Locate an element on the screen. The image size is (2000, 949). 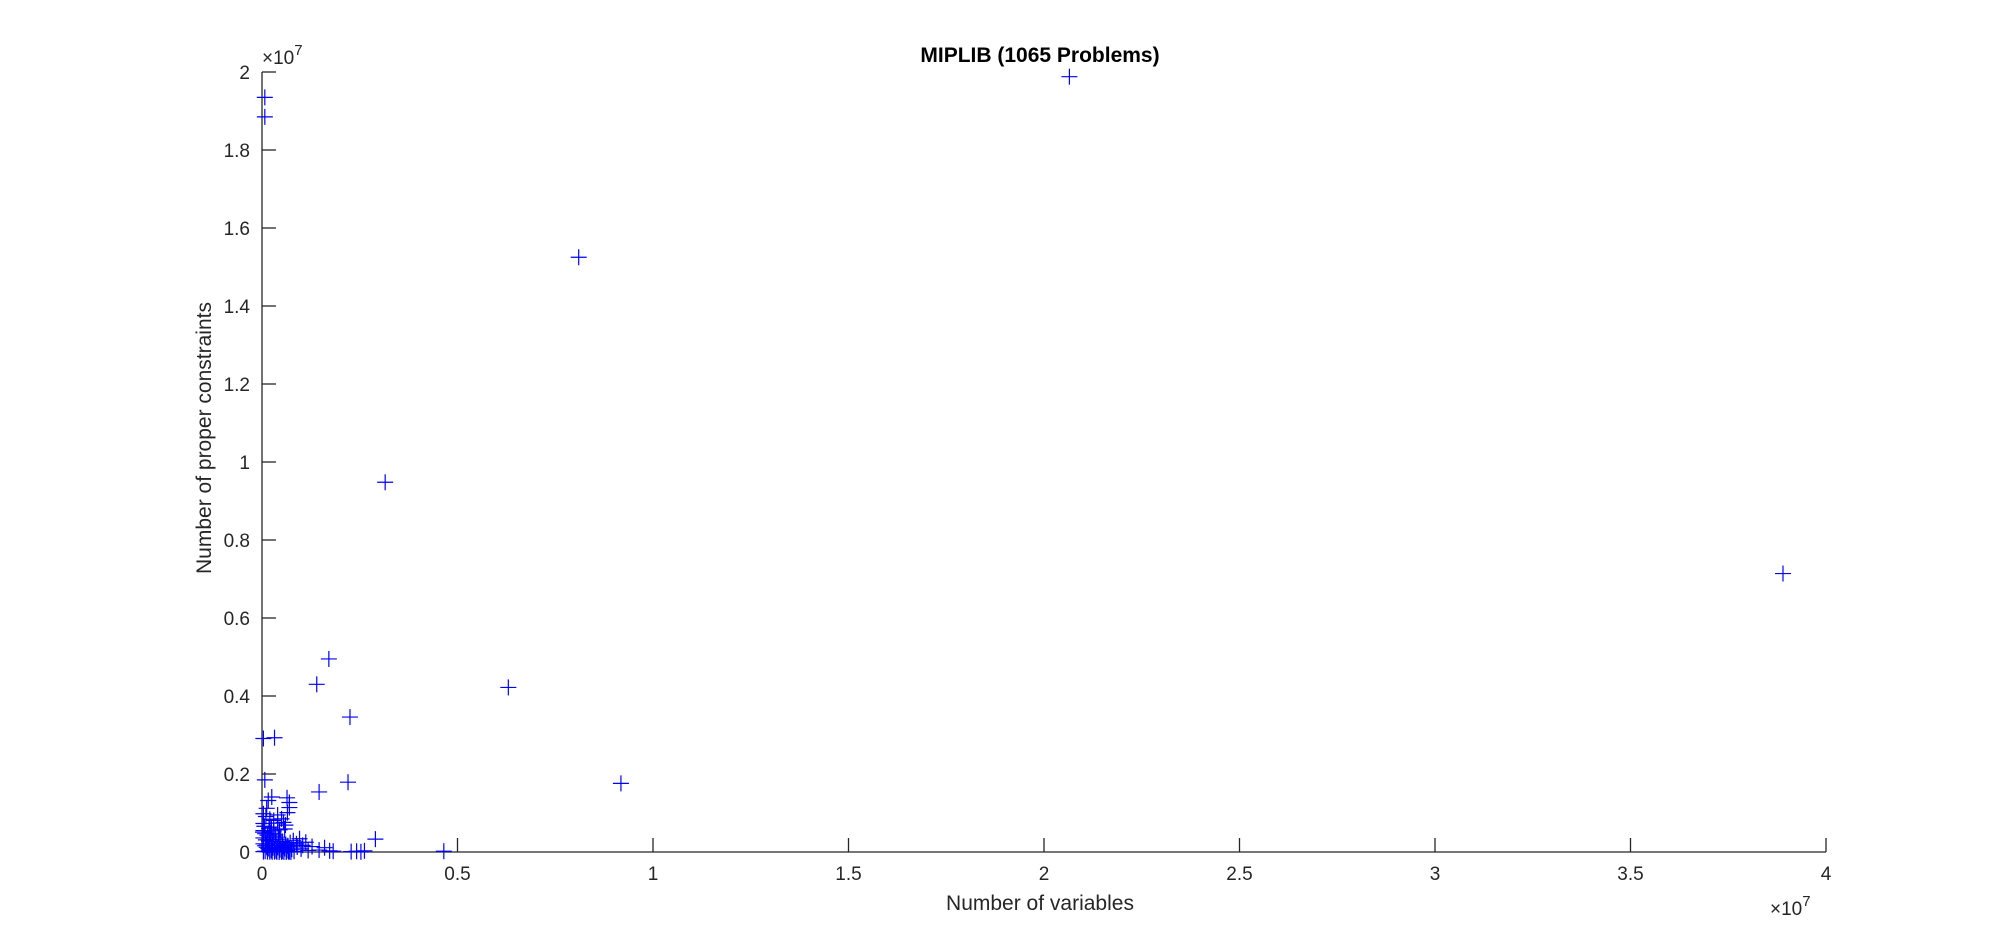
y-tick-label: 1.2 is located at coordinates (237, 385).